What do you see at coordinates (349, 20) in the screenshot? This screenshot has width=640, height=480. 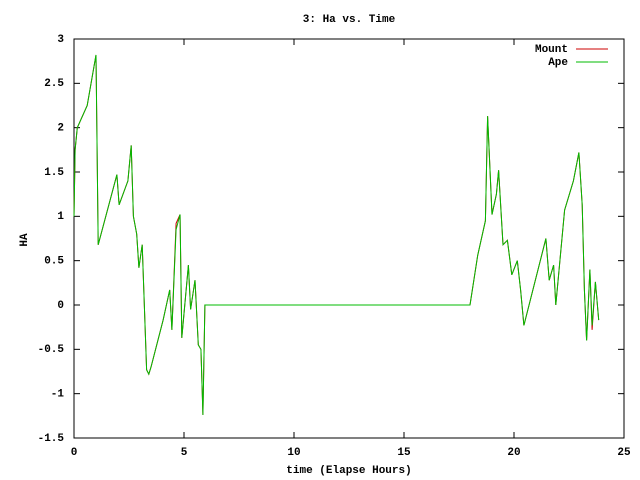 I see `chart-title: 3: Ha vs. Time` at bounding box center [349, 20].